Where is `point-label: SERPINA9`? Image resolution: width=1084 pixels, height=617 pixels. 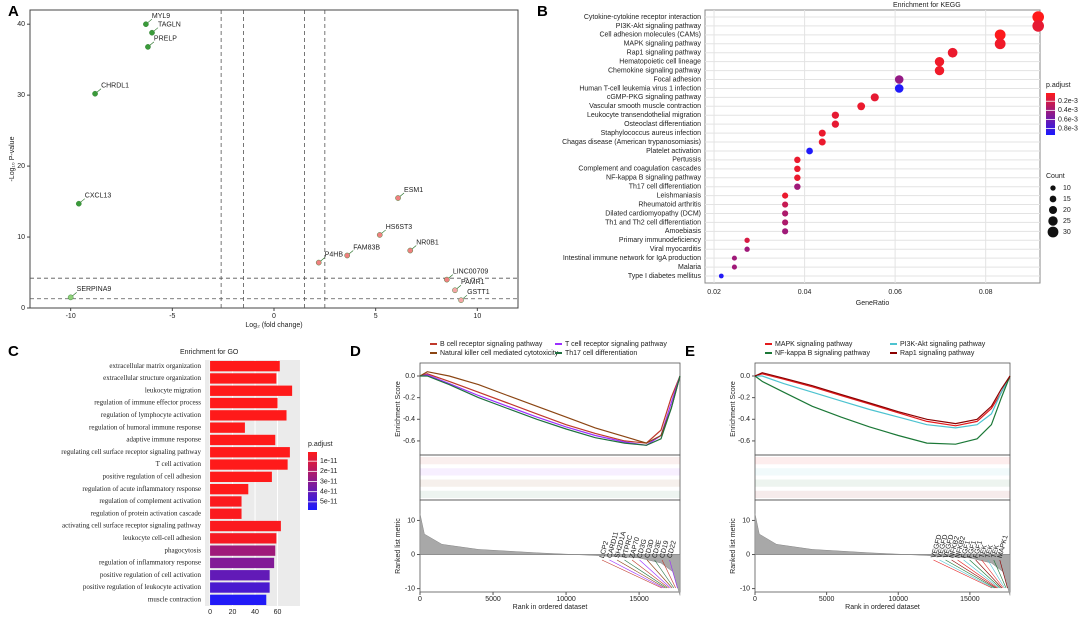 point-label: SERPINA9 is located at coordinates (94, 289).